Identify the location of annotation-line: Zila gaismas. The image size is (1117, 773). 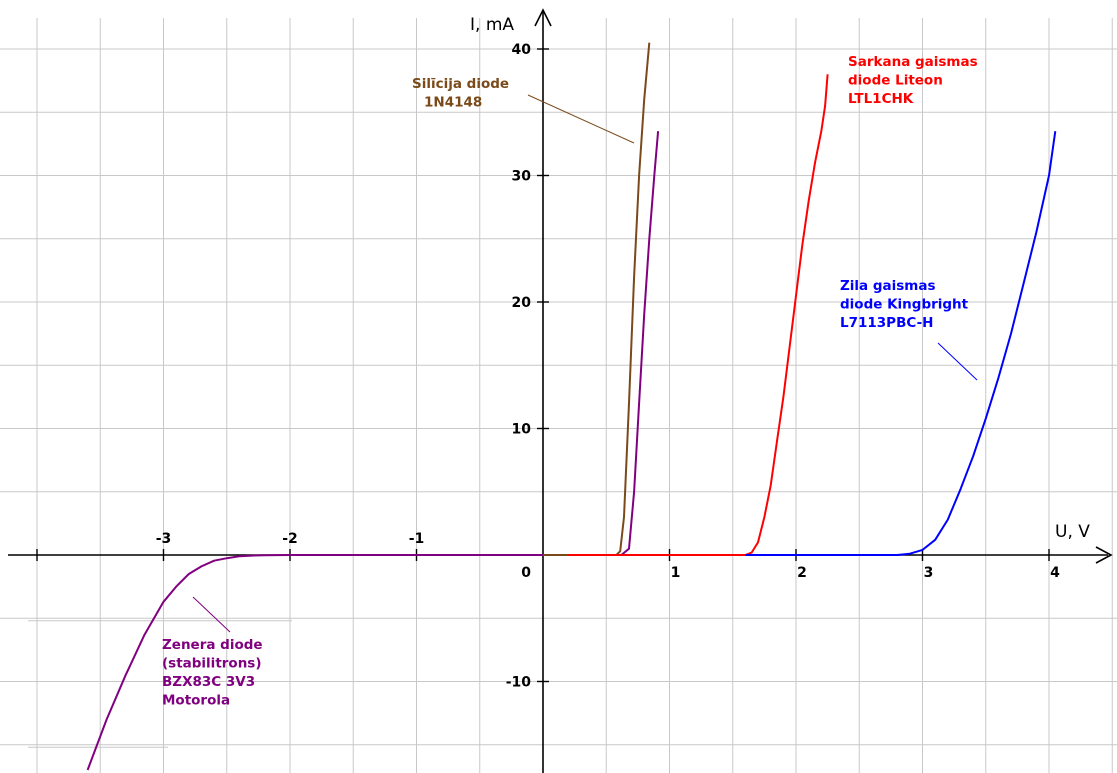
(888, 286).